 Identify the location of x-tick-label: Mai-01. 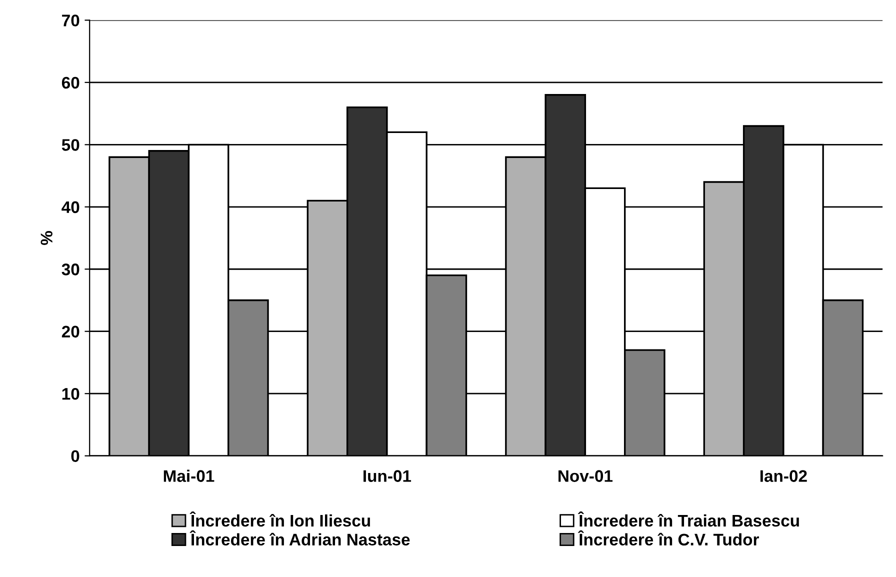
(189, 476).